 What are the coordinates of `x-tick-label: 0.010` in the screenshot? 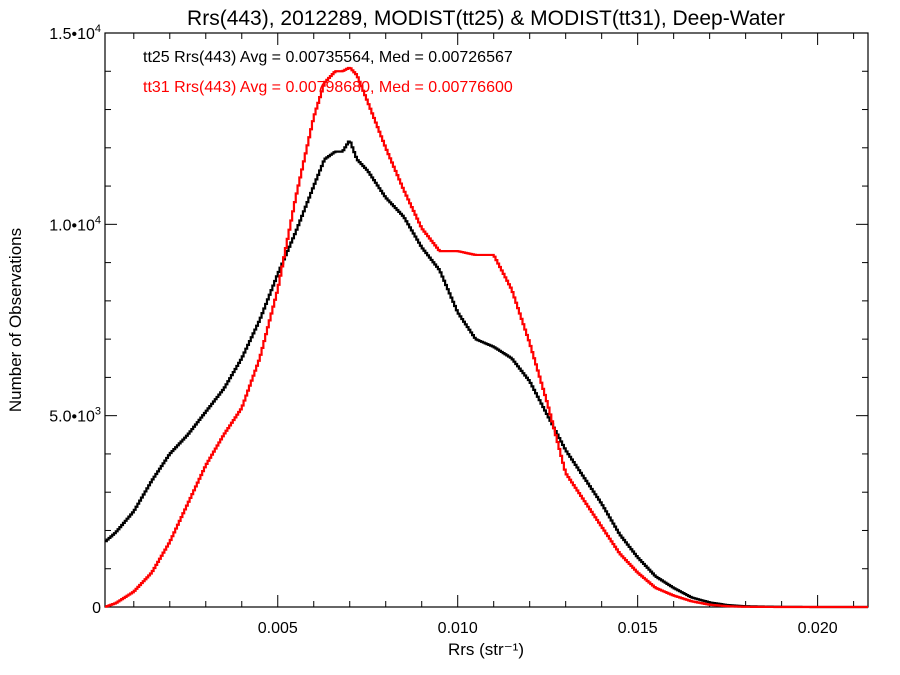 It's located at (458, 628).